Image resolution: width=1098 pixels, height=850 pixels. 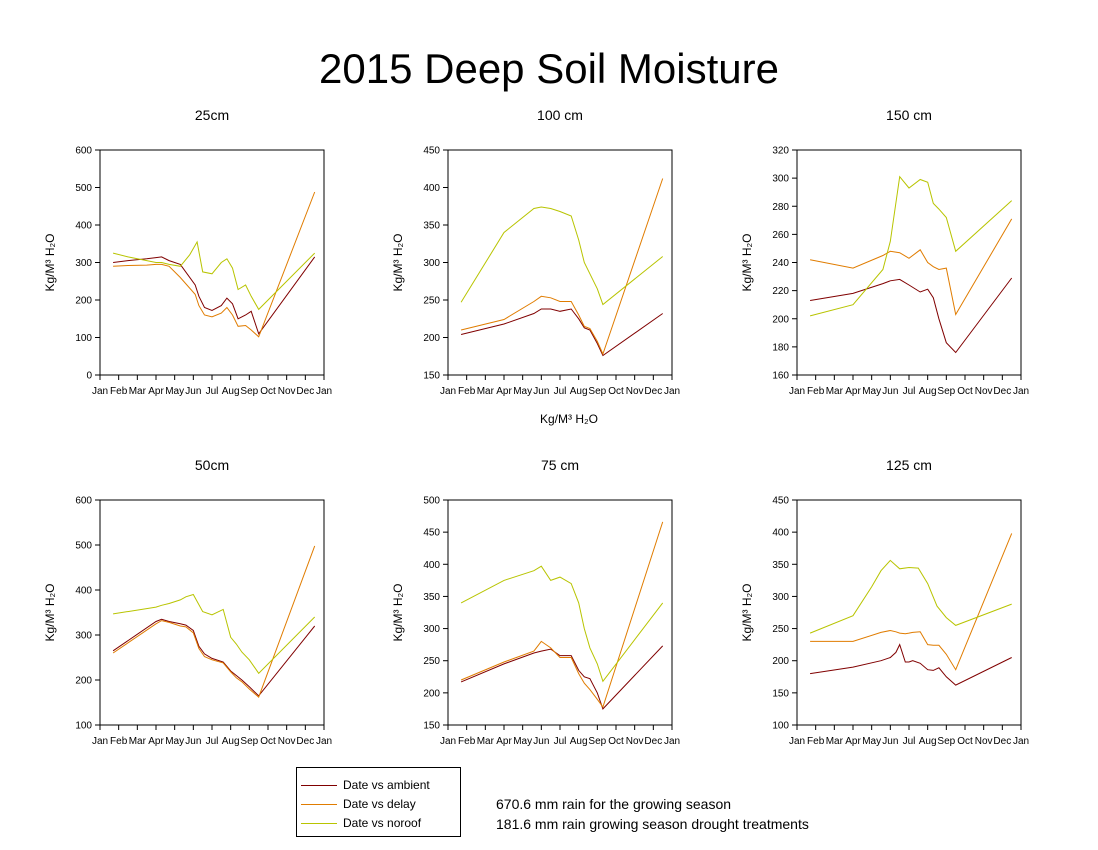 I want to click on y-tick-label: 240, so click(x=780, y=263).